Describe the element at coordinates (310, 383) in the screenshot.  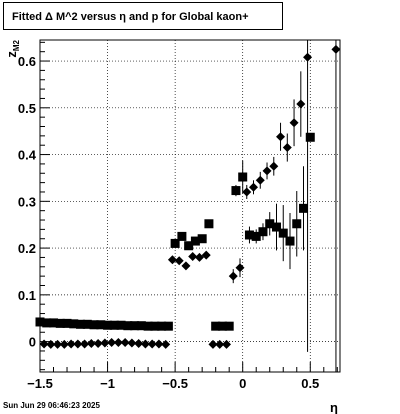
I see `x-tick-label: 0.5` at that location.